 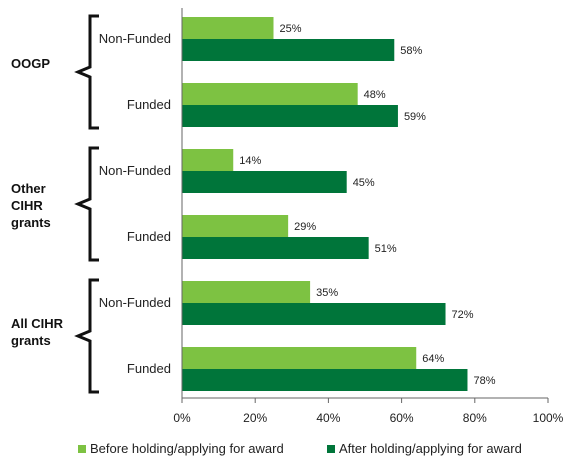 What do you see at coordinates (415, 117) in the screenshot?
I see `data-label-after-2: 59%` at bounding box center [415, 117].